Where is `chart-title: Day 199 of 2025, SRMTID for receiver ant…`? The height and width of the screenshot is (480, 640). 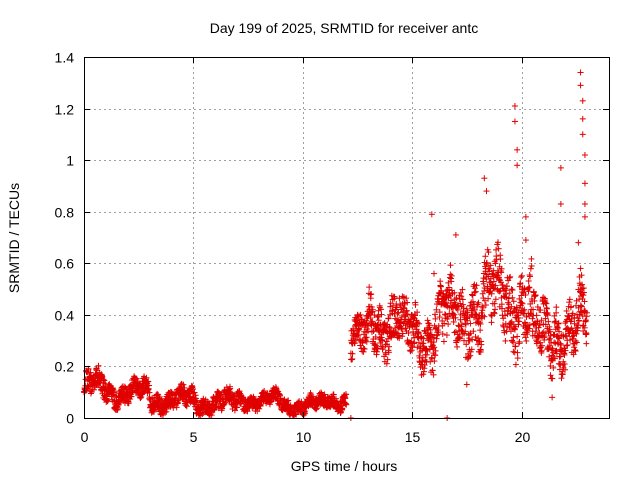 chart-title: Day 199 of 2025, SRMTID for receiver ant… is located at coordinates (344, 28).